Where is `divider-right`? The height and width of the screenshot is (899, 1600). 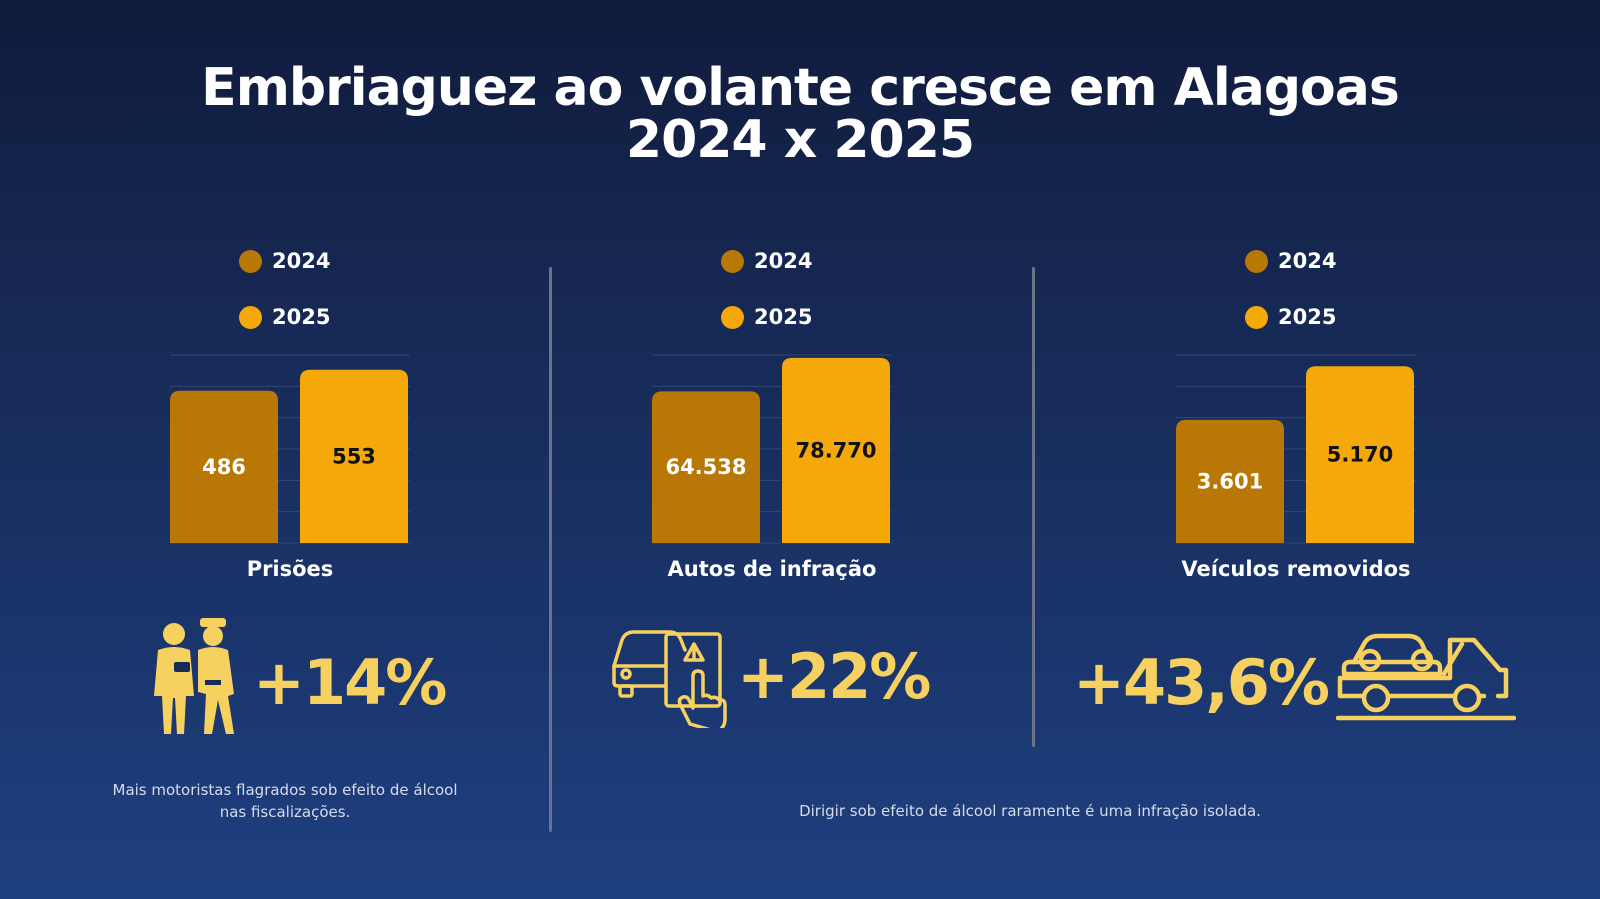
divider-right is located at coordinates (1033, 507).